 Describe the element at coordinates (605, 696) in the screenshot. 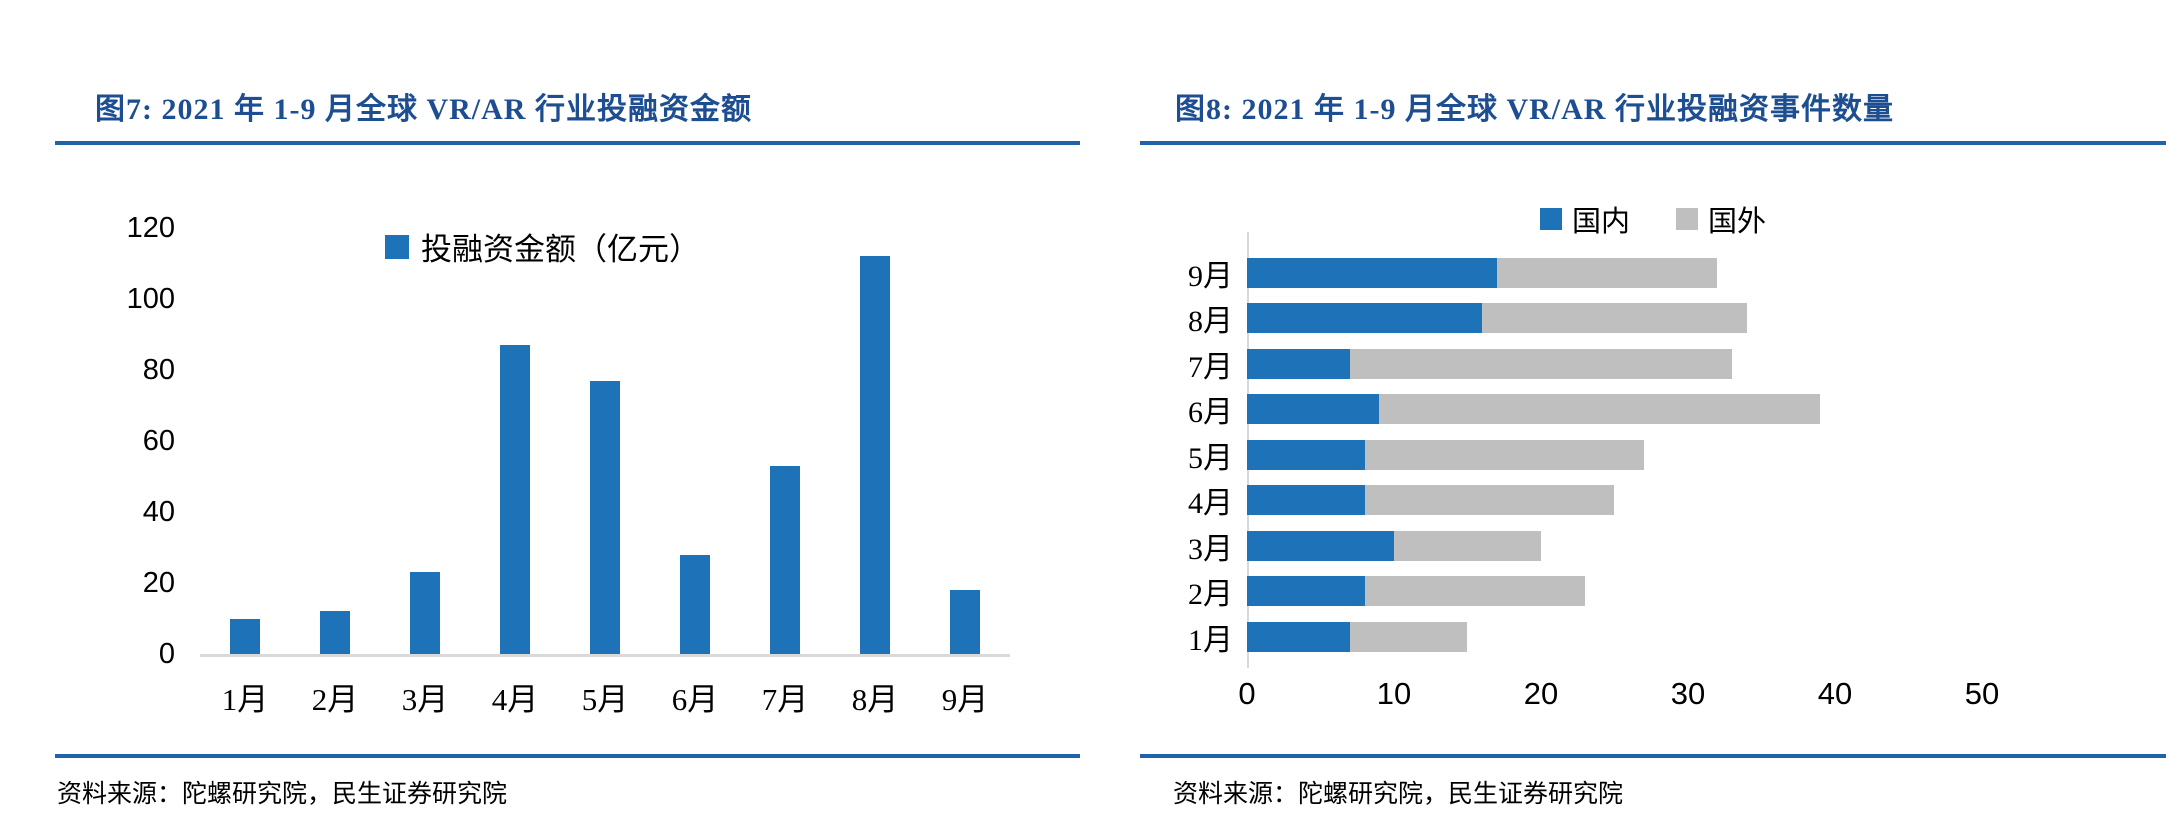

I see `fig7-x-axis: 1月 2月 3月 4月 5月 6月 7月 8月 9月` at that location.